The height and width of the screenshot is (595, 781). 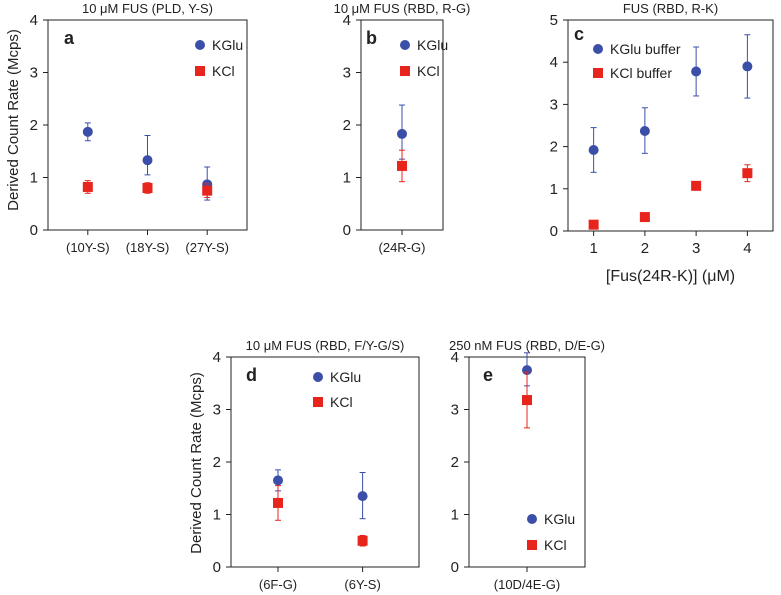 I want to click on category-label: (24R-G), so click(x=402, y=247).